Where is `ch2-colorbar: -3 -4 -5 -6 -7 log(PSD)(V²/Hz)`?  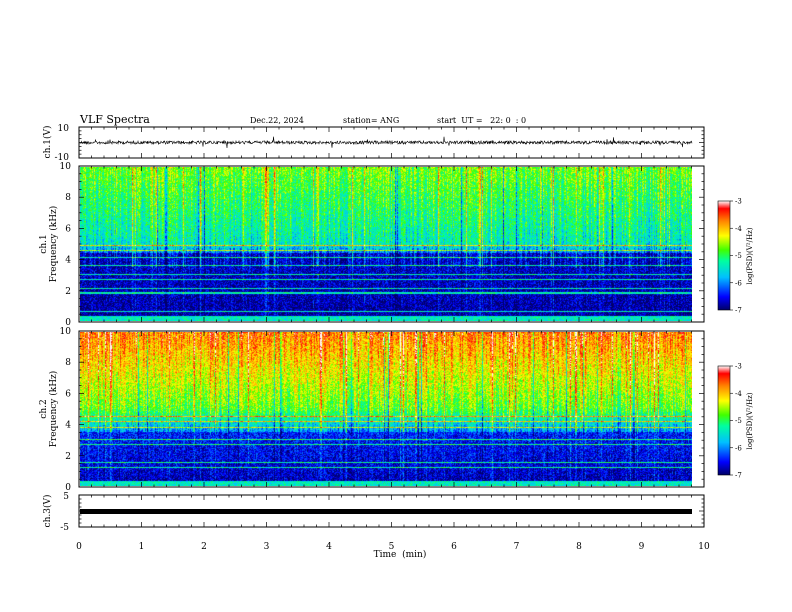
ch2-colorbar: -3 -4 -5 -6 -7 log(PSD)(V²/Hz) is located at coordinates (735, 421).